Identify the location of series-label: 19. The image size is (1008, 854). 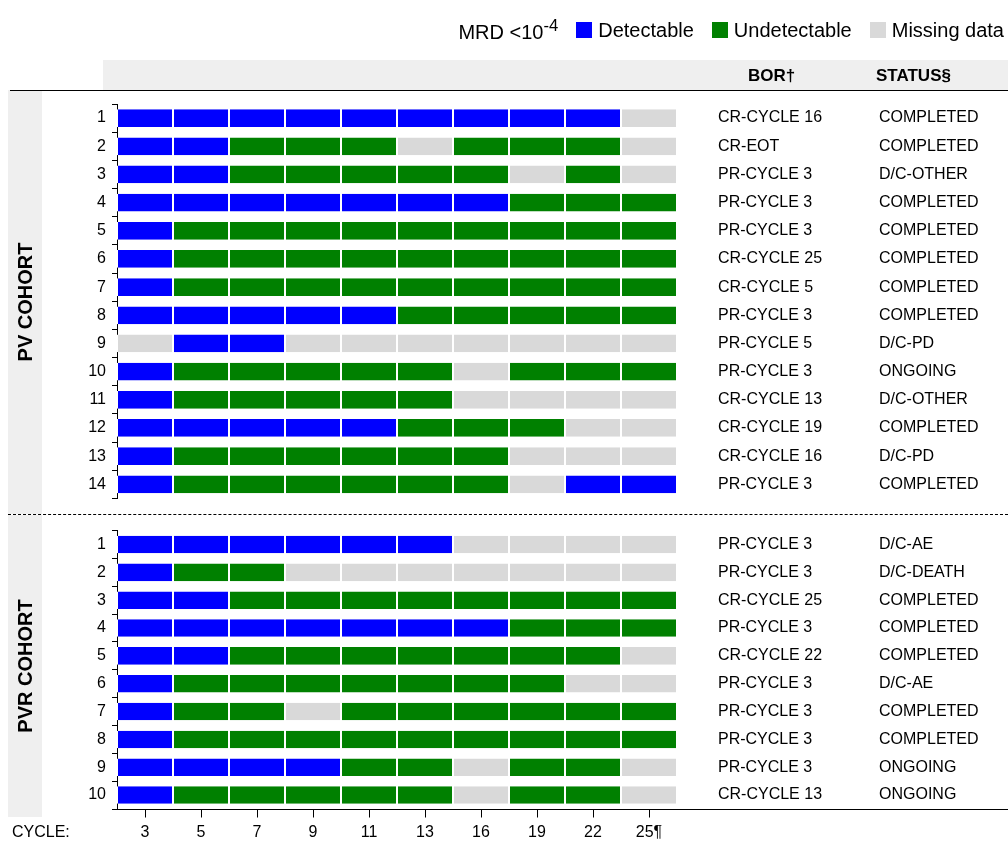
(537, 832).